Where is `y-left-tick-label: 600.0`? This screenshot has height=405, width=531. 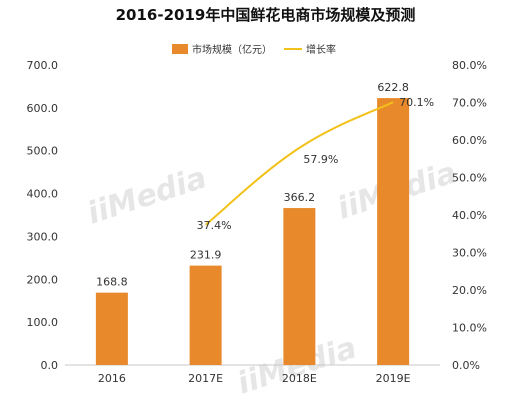
y-left-tick-label: 600.0 is located at coordinates (43, 108).